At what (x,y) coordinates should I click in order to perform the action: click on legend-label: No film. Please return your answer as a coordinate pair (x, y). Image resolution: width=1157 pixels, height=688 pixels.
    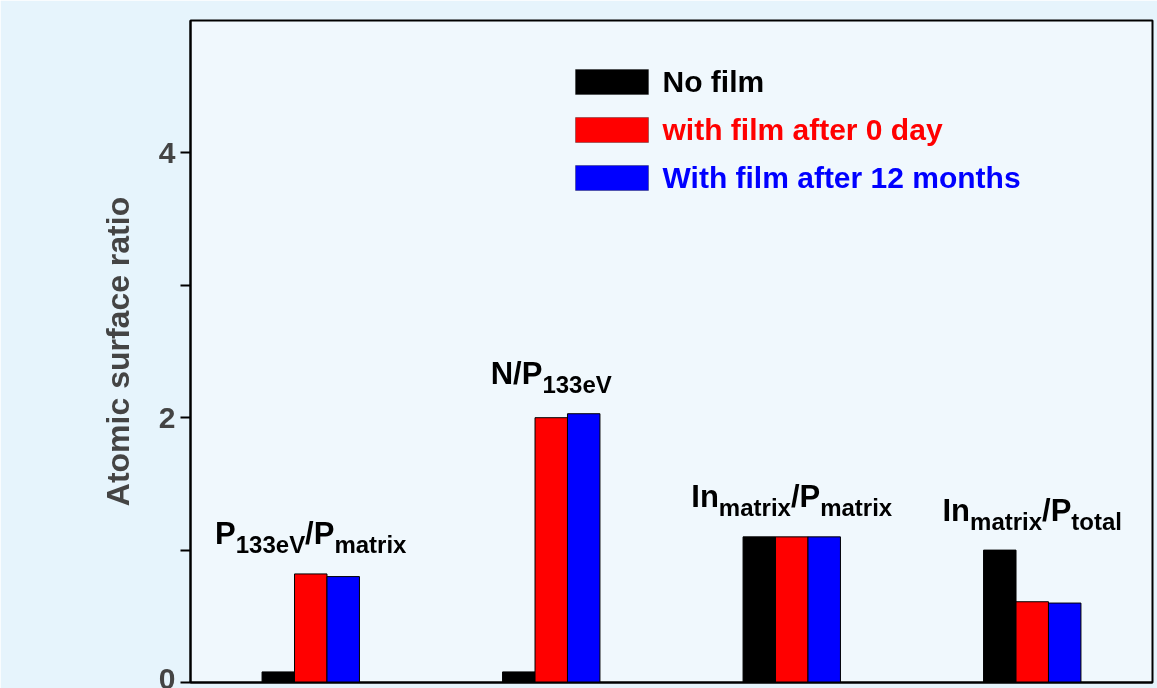
    Looking at the image, I should click on (713, 81).